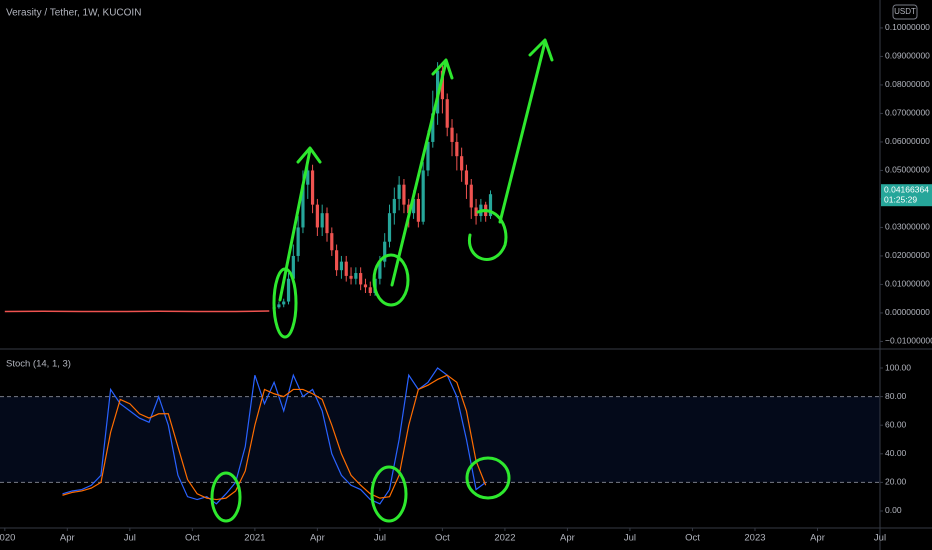 The width and height of the screenshot is (932, 550). What do you see at coordinates (754, 538) in the screenshot?
I see `x-tick-label: 2023` at bounding box center [754, 538].